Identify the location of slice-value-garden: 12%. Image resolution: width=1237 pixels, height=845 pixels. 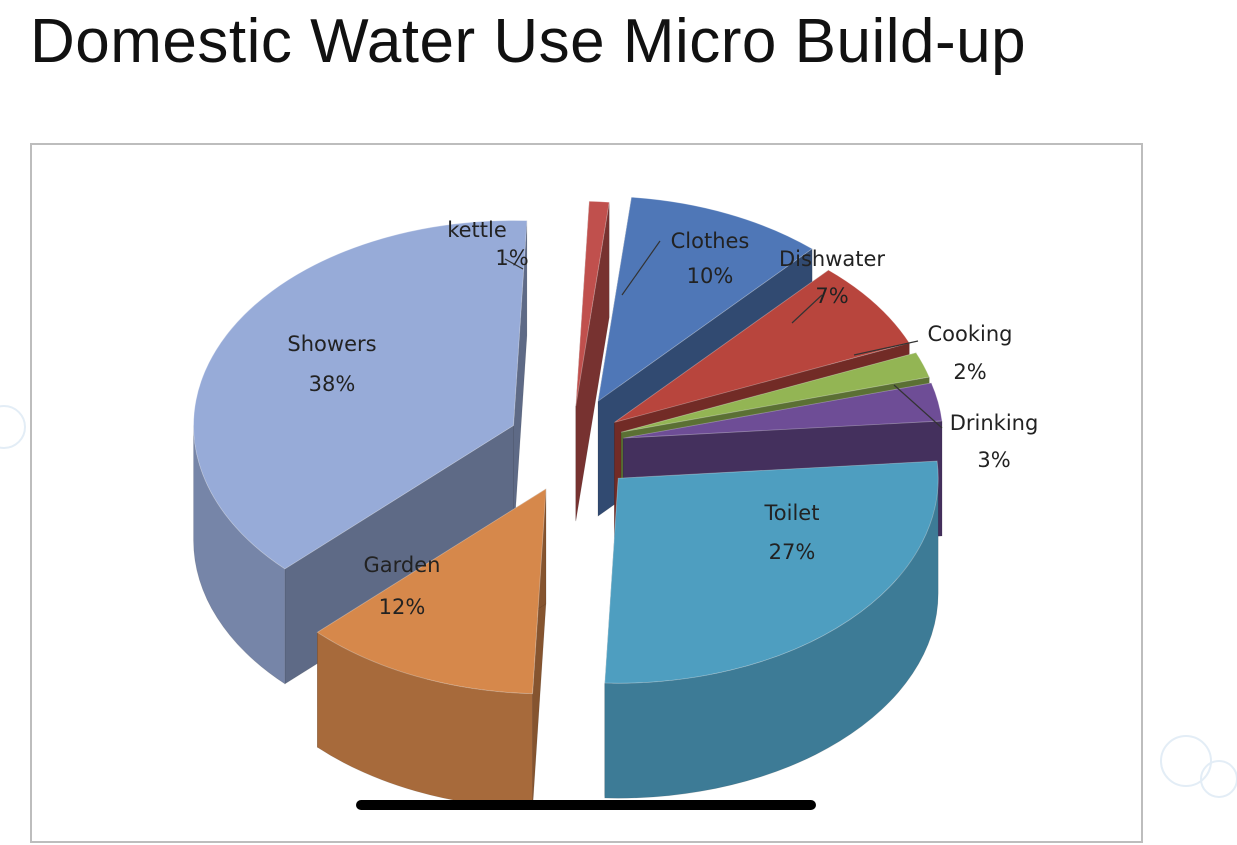
(402, 607).